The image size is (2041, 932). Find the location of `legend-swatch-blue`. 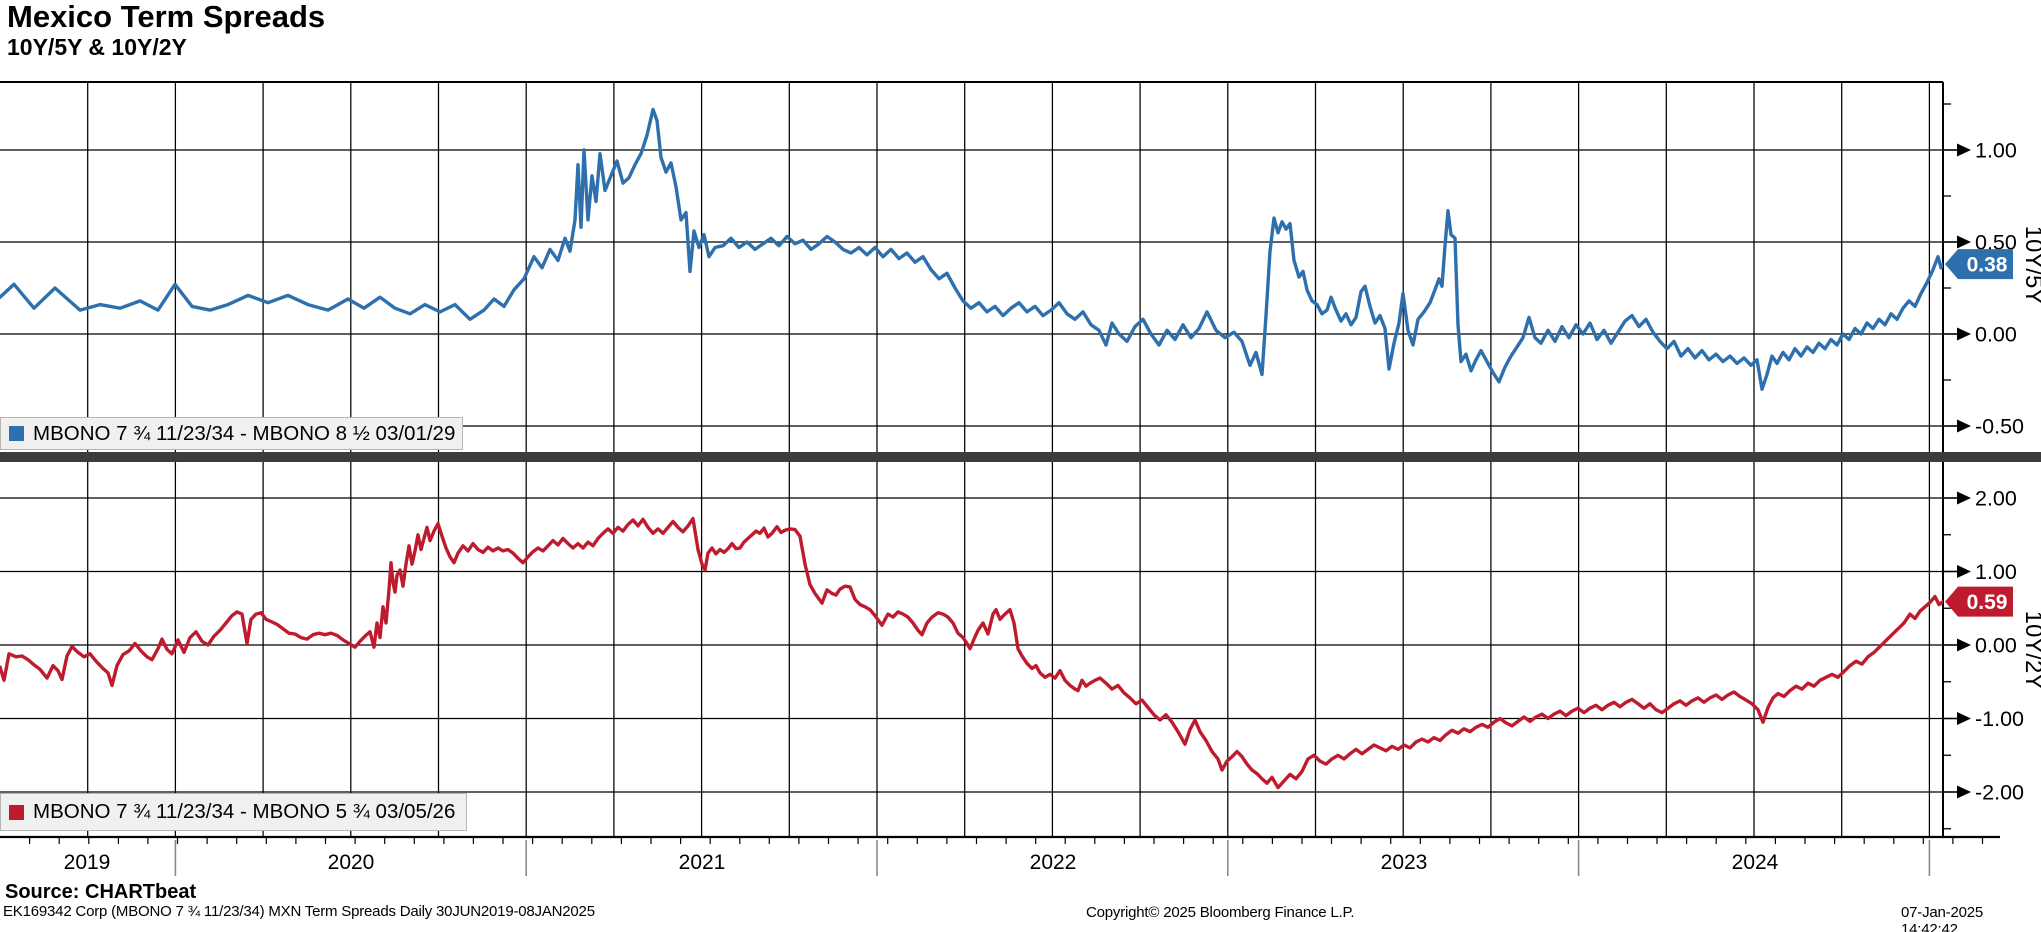

legend-swatch-blue is located at coordinates (16, 433).